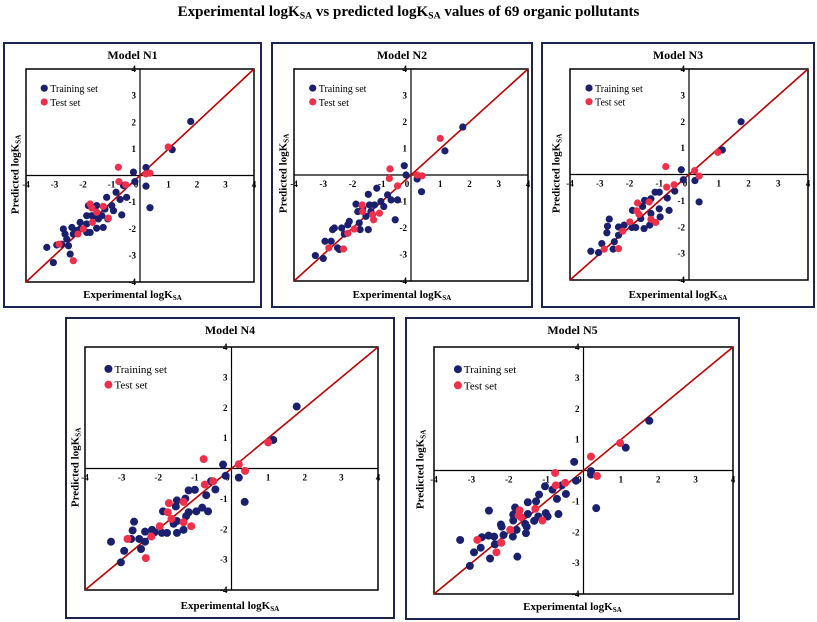 This screenshot has height=622, width=817. Describe the element at coordinates (572, 330) in the screenshot. I see `panel-title: Model N5` at that location.